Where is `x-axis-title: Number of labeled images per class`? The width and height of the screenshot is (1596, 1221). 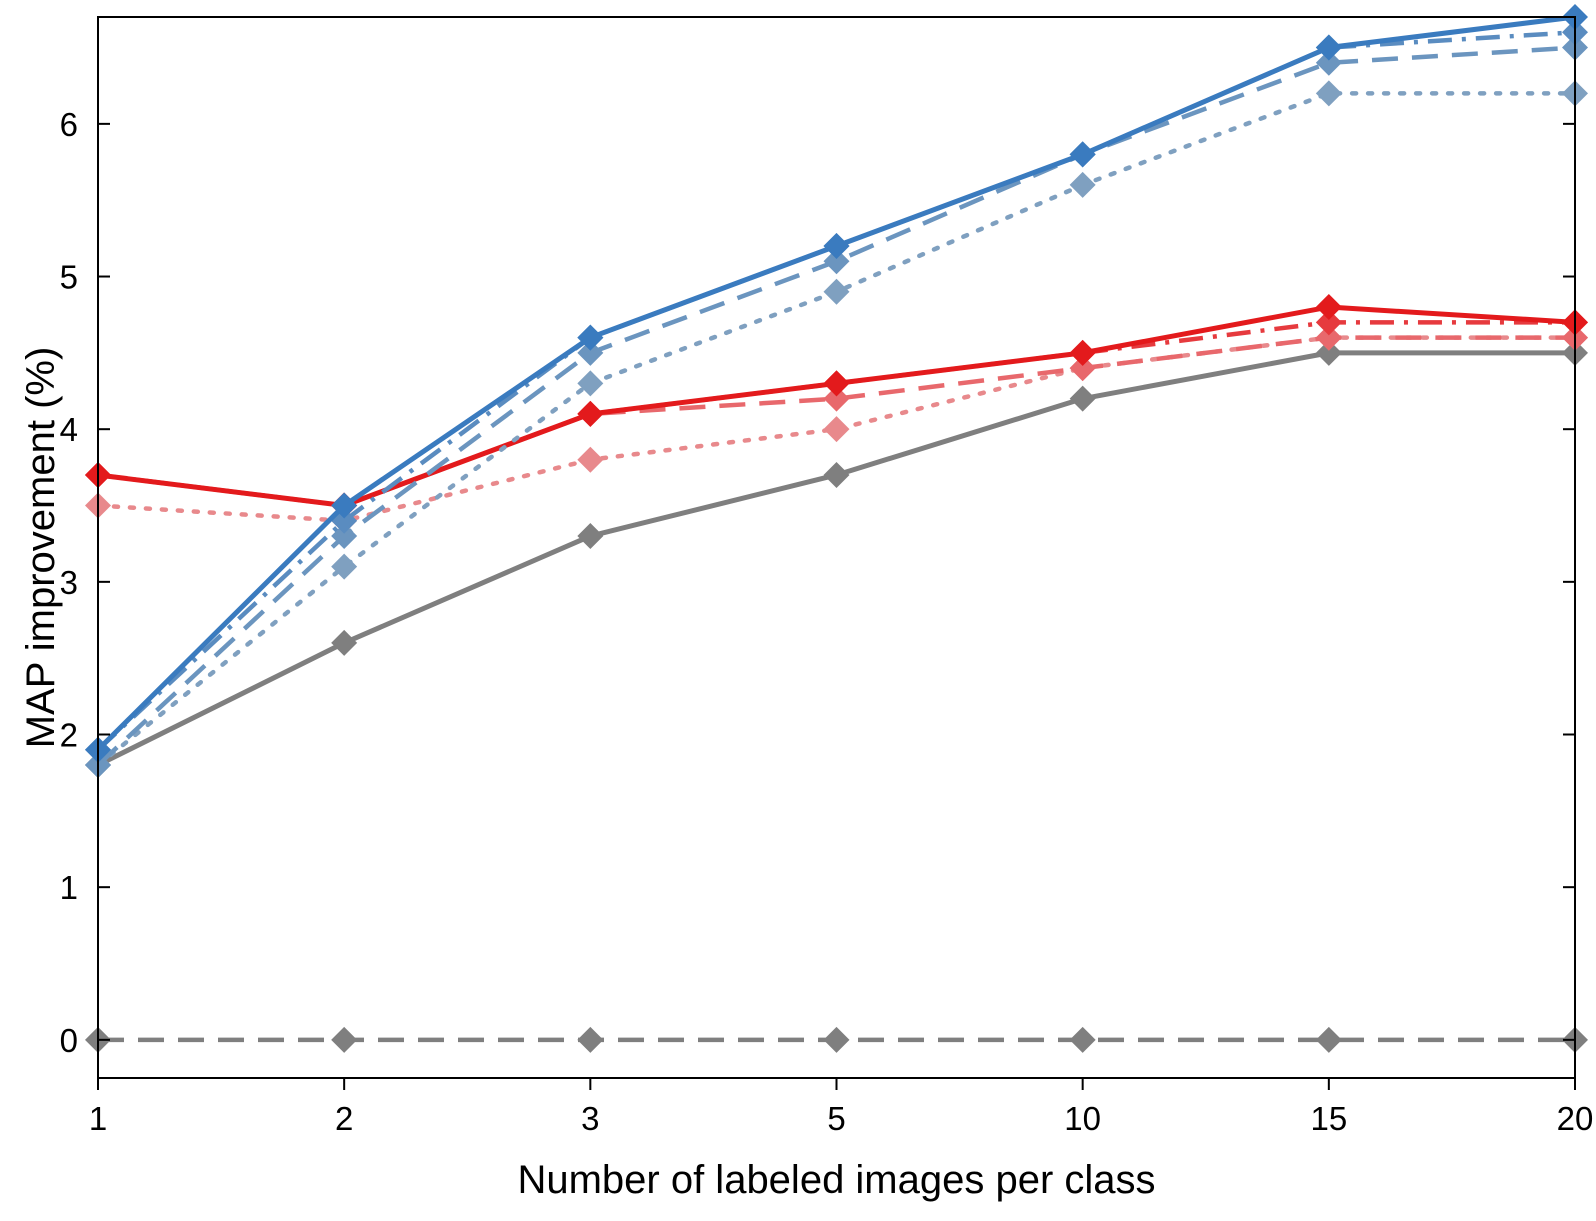
x-axis-title: Number of labeled images per class is located at coordinates (836, 1180).